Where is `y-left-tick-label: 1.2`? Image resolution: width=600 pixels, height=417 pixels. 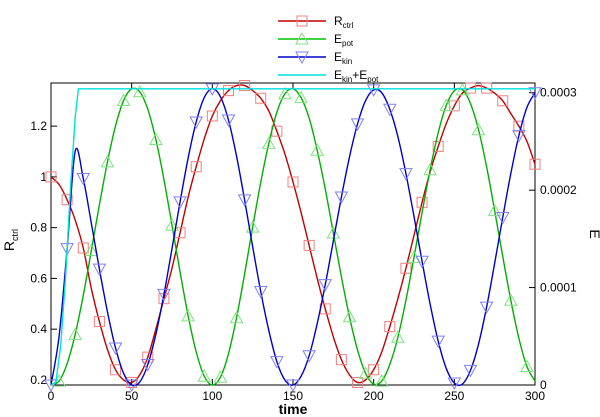
y-left-tick-label: 1.2 is located at coordinates (38, 126).